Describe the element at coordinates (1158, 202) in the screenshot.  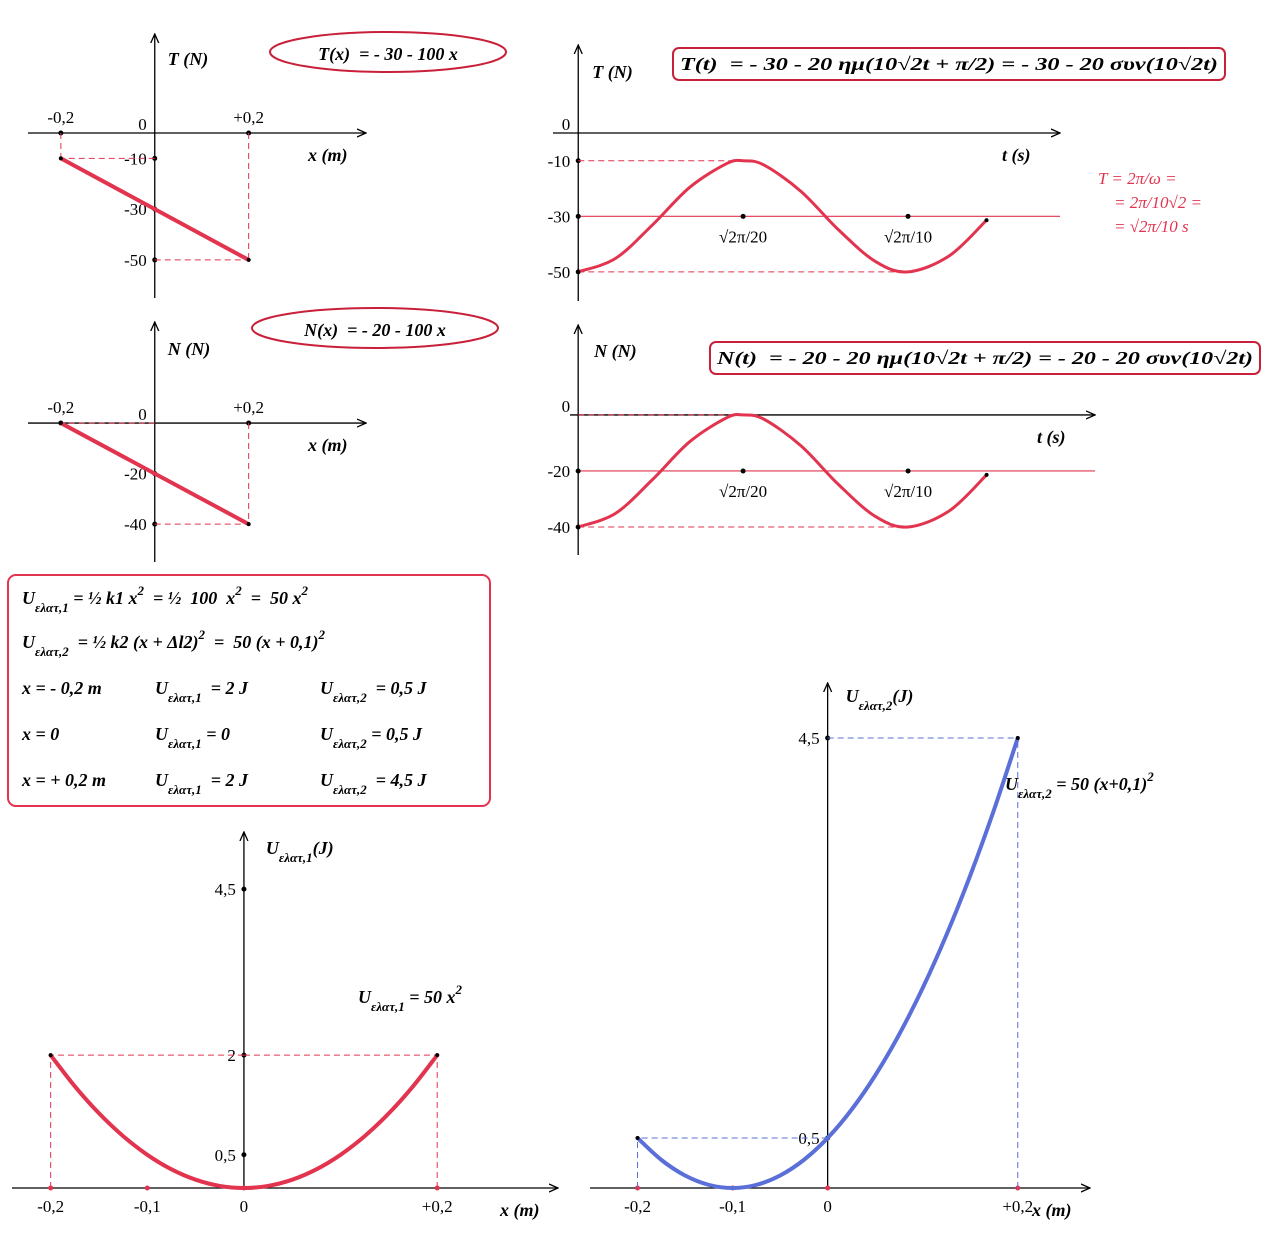
I see `note-line: = 2π/10√2 =` at that location.